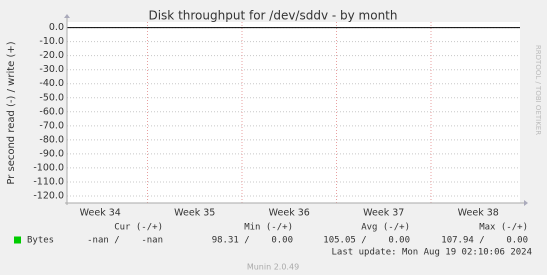  What do you see at coordinates (51, 69) in the screenshot?
I see `y-tick-label: -30.0` at bounding box center [51, 69].